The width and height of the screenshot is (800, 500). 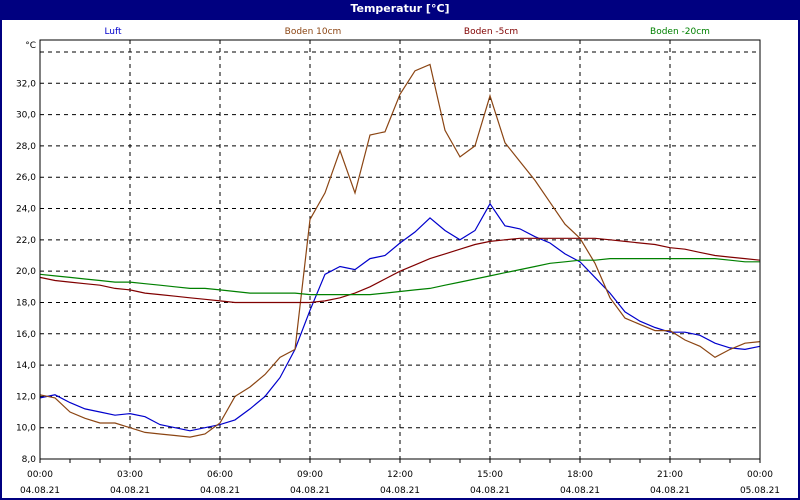 I want to click on y-tick-label: 10,0, so click(x=26, y=429).